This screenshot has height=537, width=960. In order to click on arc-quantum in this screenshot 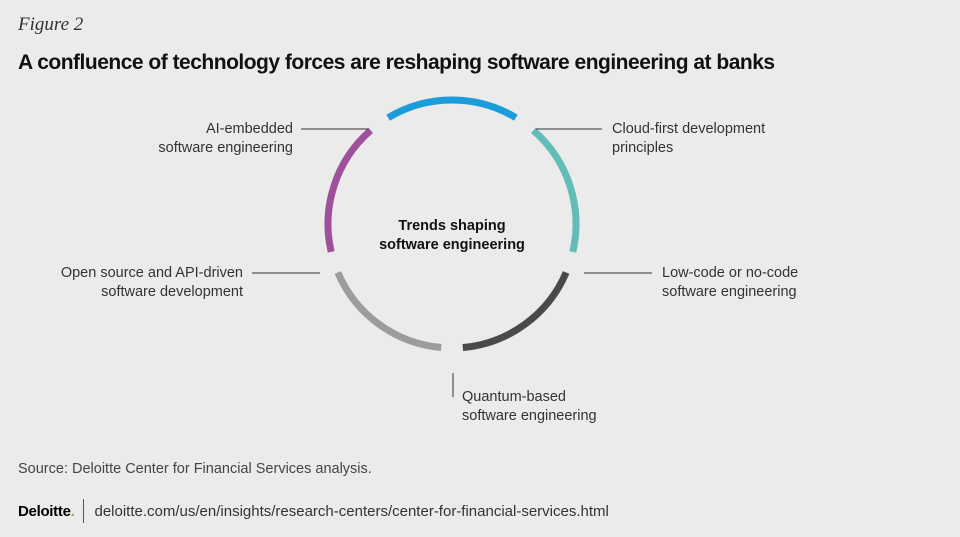, I will do `click(388, 311)`.